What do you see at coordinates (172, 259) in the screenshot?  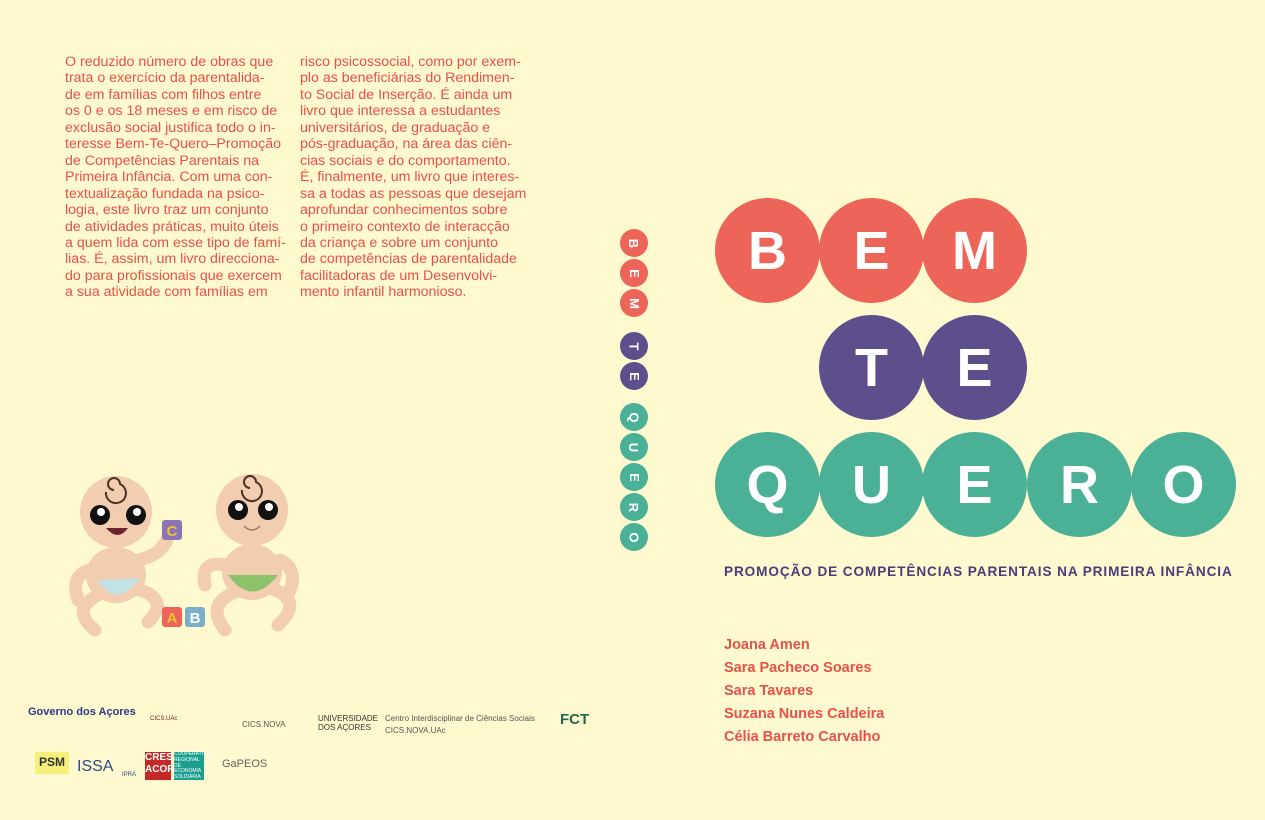 I see `text-line: lias. É, assim, um livro direcciona-` at bounding box center [172, 259].